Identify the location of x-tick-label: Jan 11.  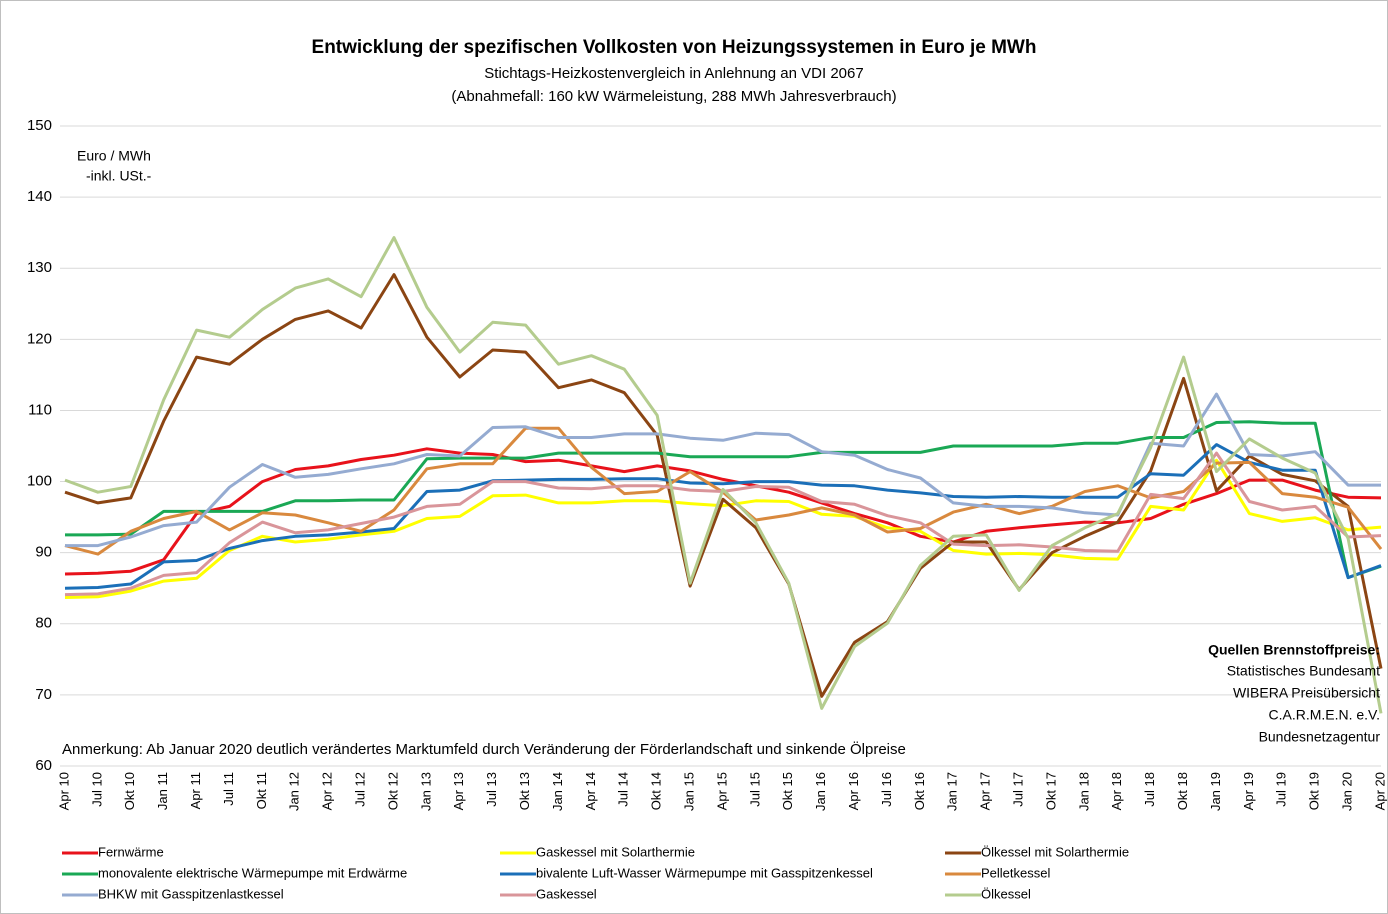
(162, 791).